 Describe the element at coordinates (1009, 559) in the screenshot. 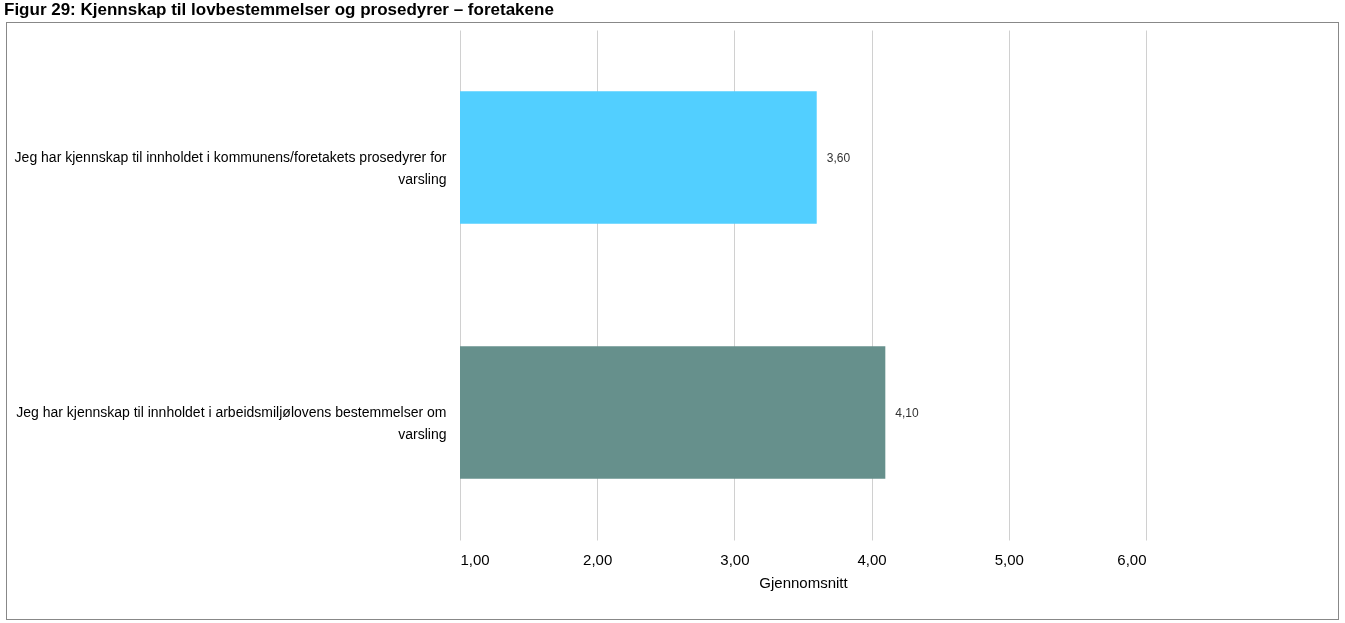

I see `x-tick-label: 5,00` at that location.